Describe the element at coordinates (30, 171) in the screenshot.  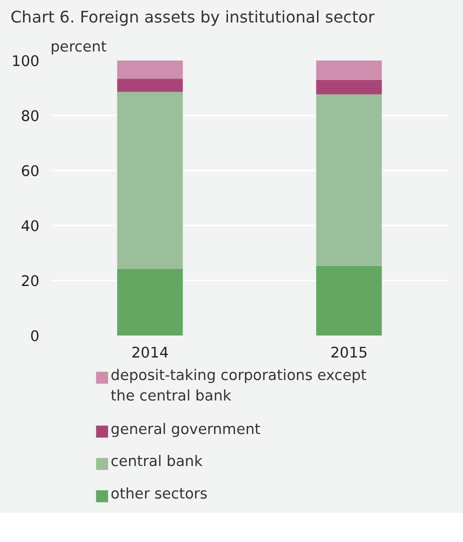
I see `y-tick-label: 60` at that location.